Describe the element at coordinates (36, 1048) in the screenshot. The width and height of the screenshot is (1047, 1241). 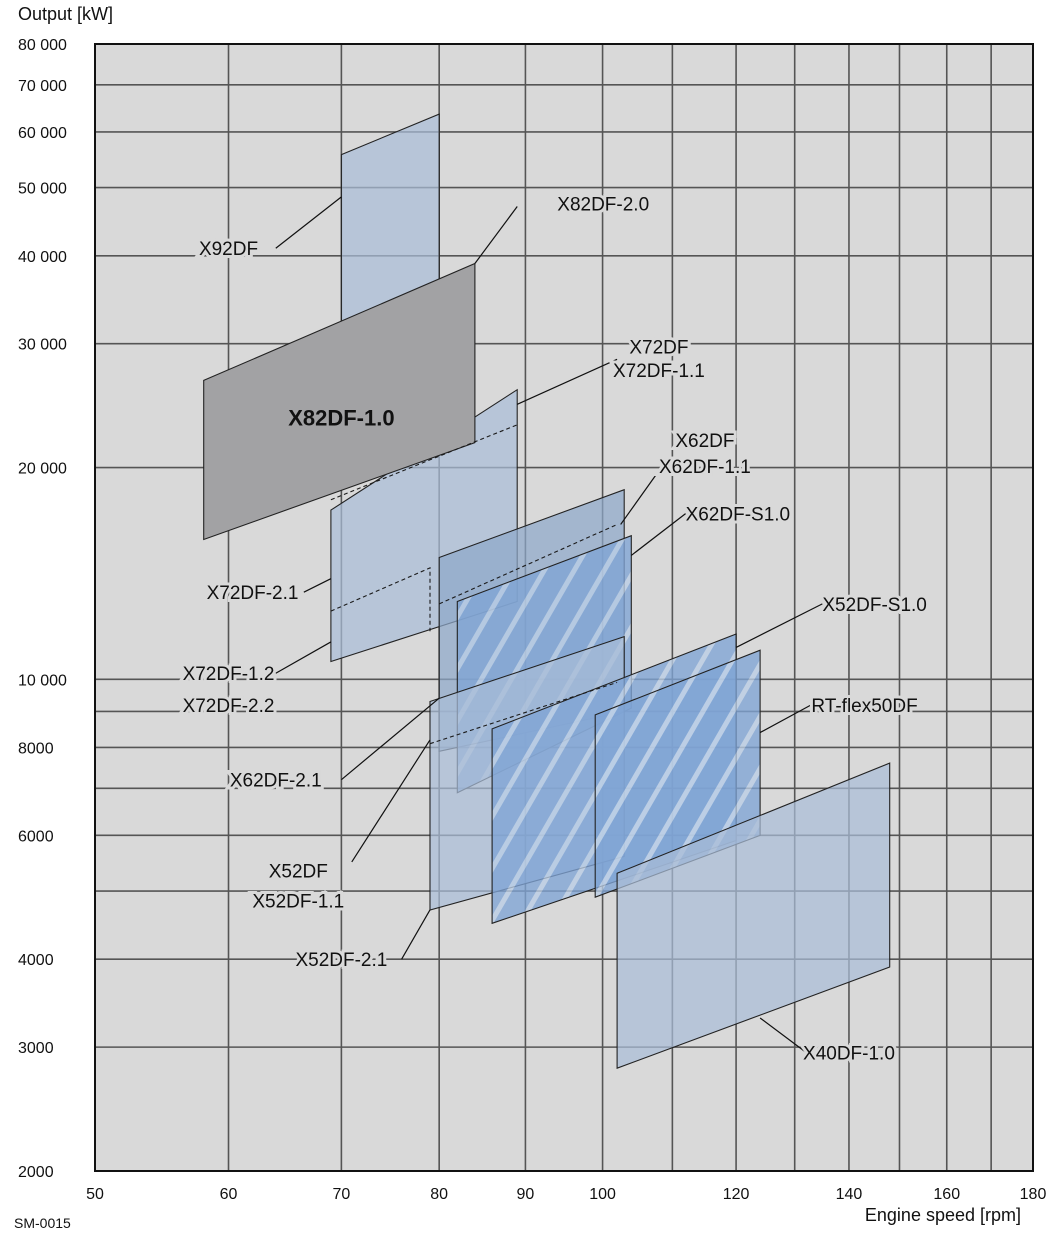
I see `y-tick-label: 3000` at that location.